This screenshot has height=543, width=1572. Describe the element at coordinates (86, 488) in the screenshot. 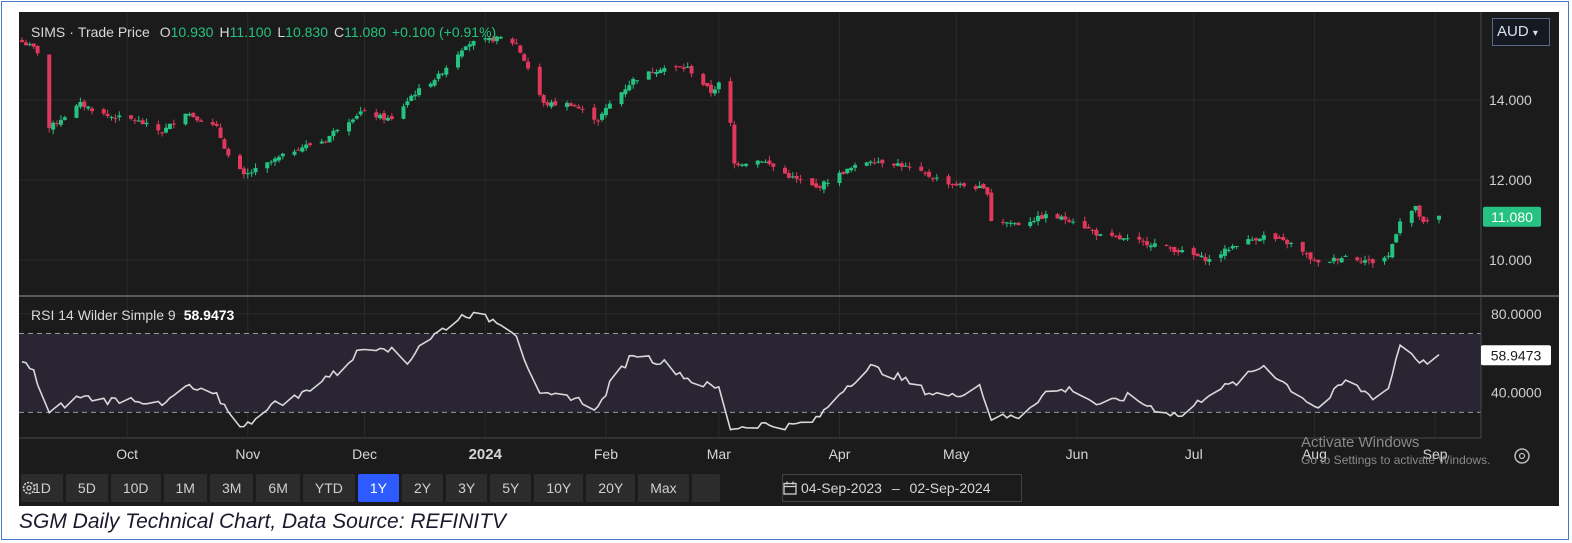

I see `range-button-5d: 5D` at that location.